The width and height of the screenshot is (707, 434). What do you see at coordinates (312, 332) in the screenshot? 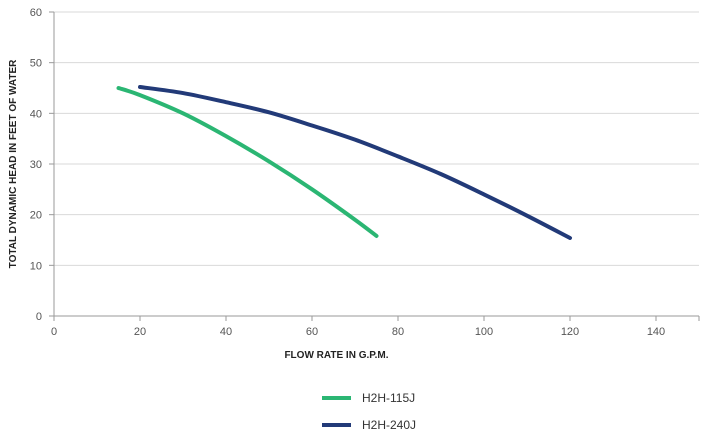
I see `x-tick-label-60: 60` at bounding box center [312, 332].